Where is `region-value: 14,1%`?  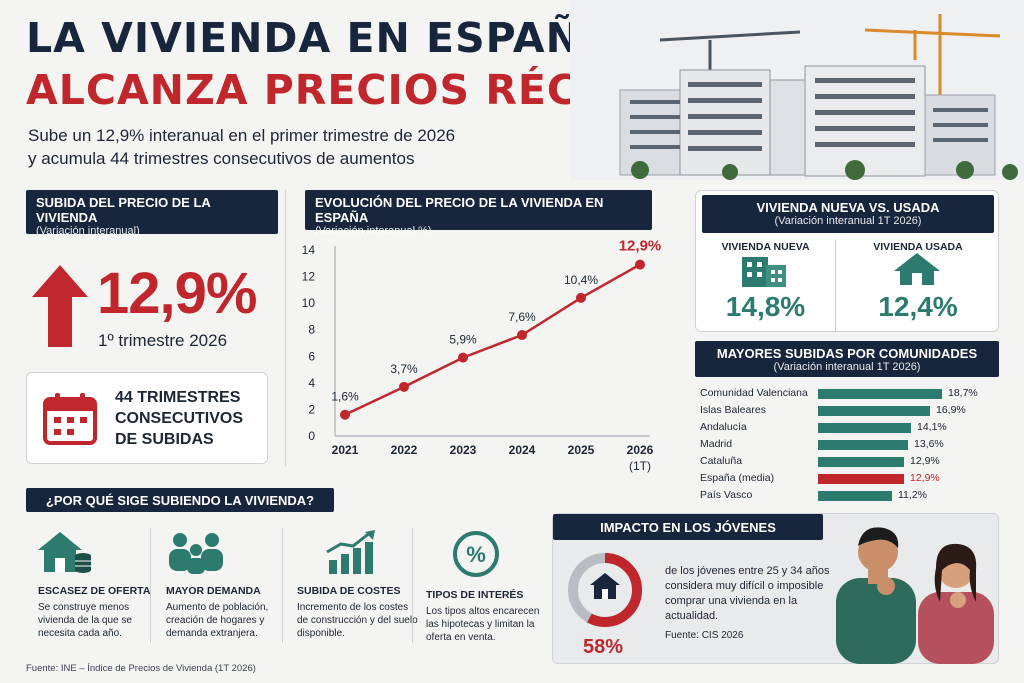
region-value: 14,1% is located at coordinates (932, 427).